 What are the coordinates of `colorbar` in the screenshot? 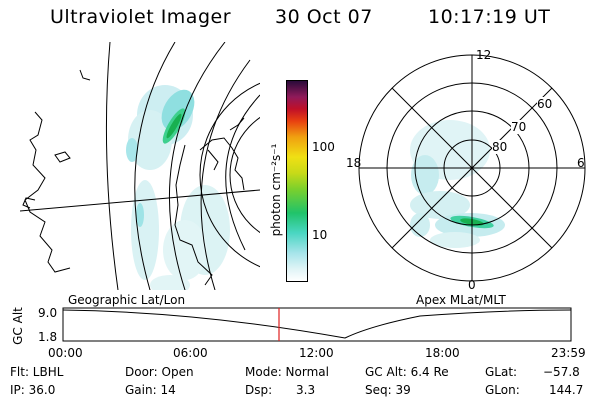 It's located at (297, 181).